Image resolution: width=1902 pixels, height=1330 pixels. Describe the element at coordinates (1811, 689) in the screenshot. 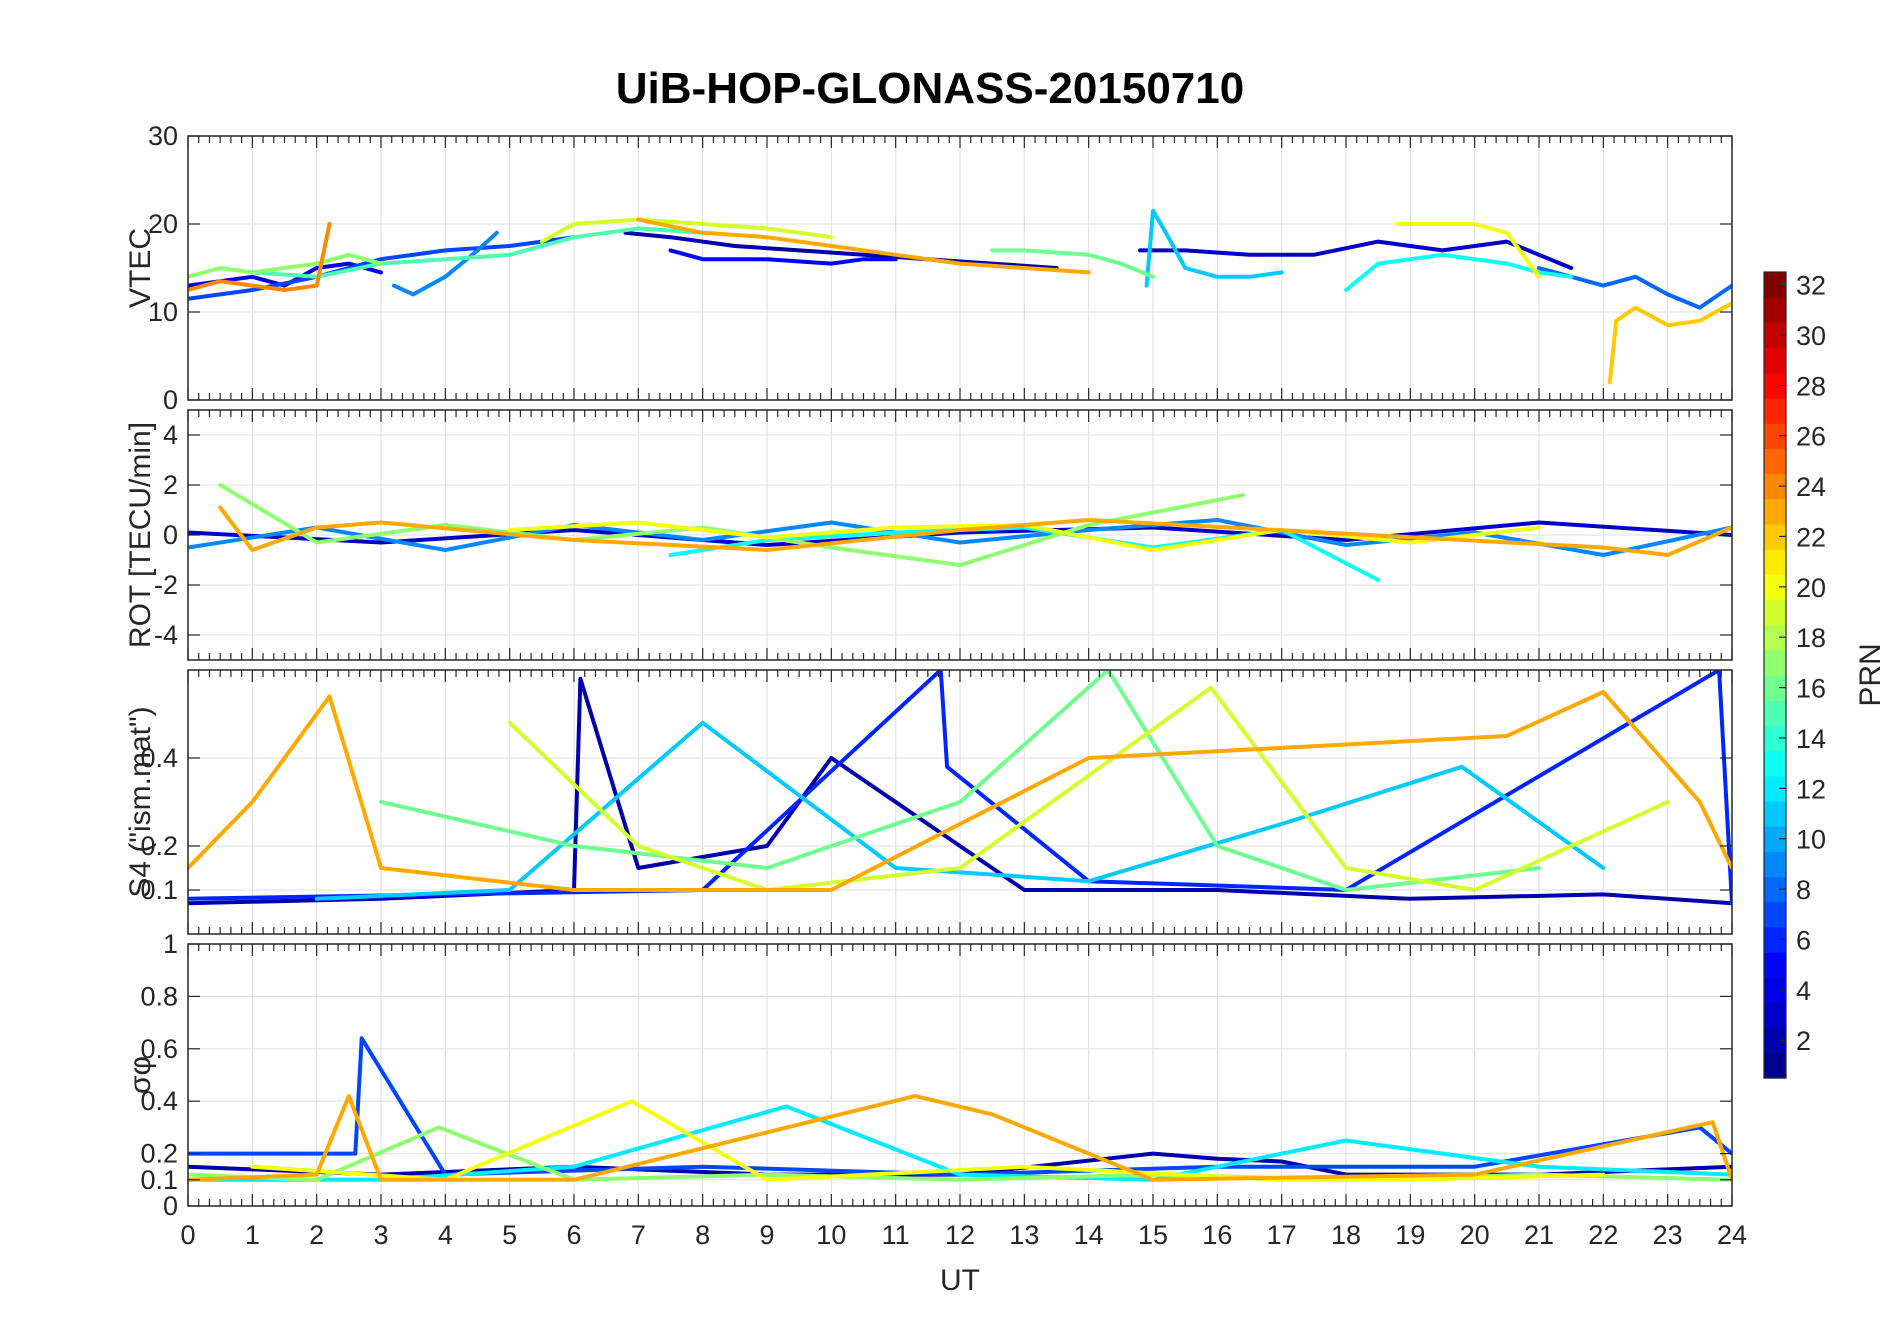

I see `colorbar-tick-label: 16` at that location.